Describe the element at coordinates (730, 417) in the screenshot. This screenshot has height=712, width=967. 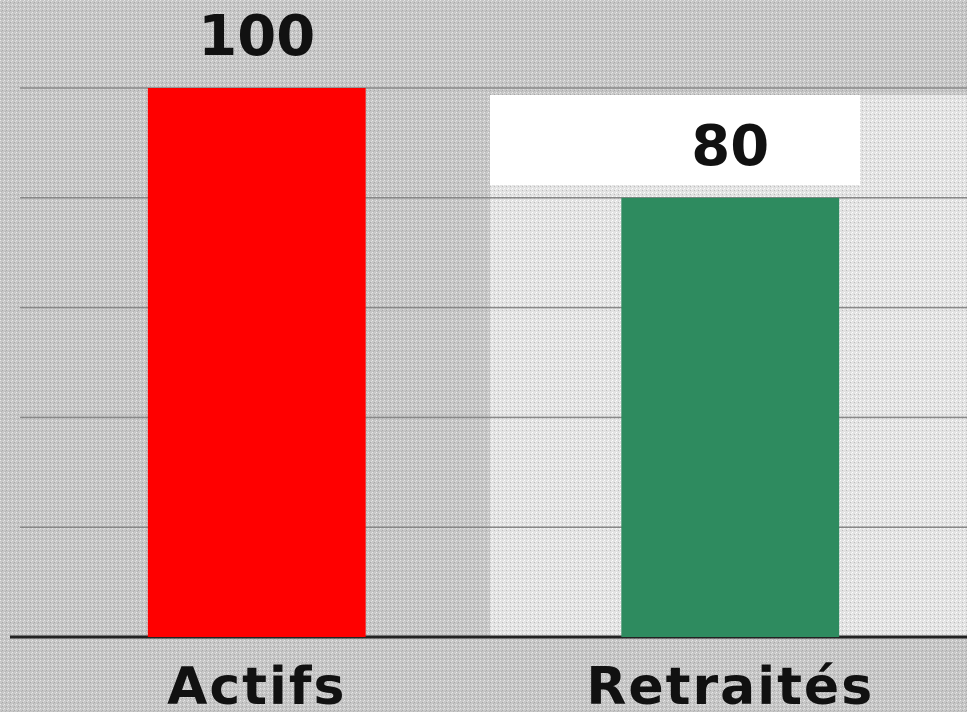
I see `bar` at that location.